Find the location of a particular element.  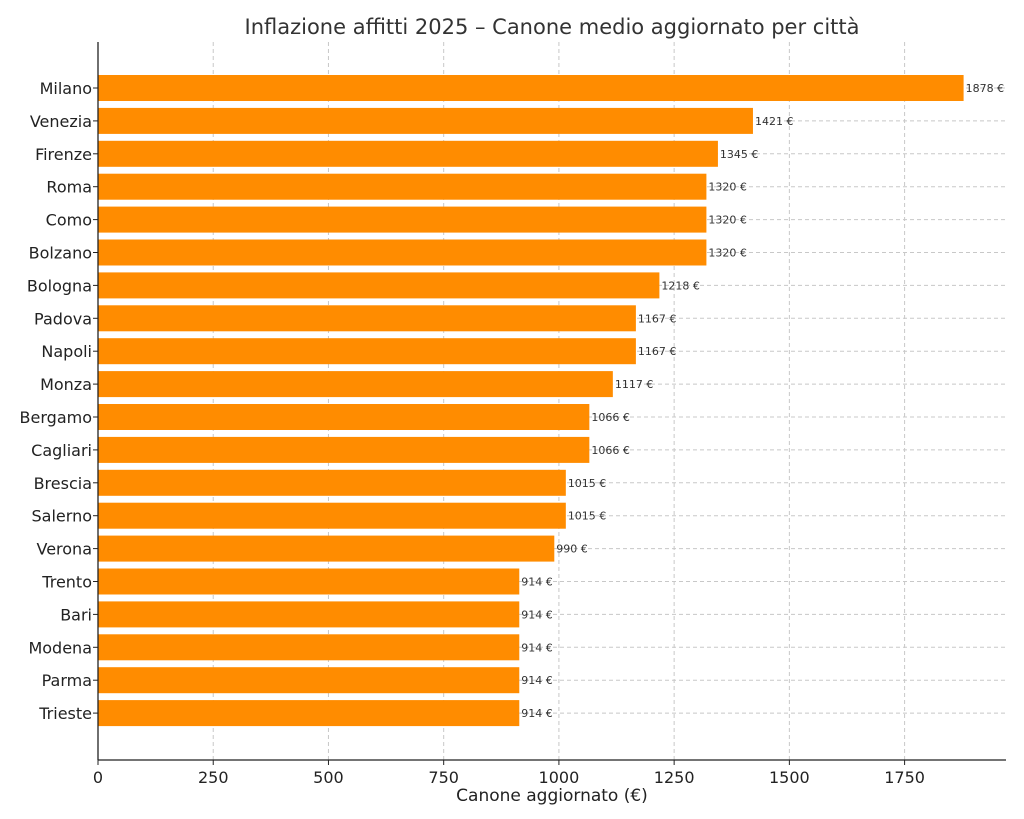

bar-napoli is located at coordinates (367, 351).